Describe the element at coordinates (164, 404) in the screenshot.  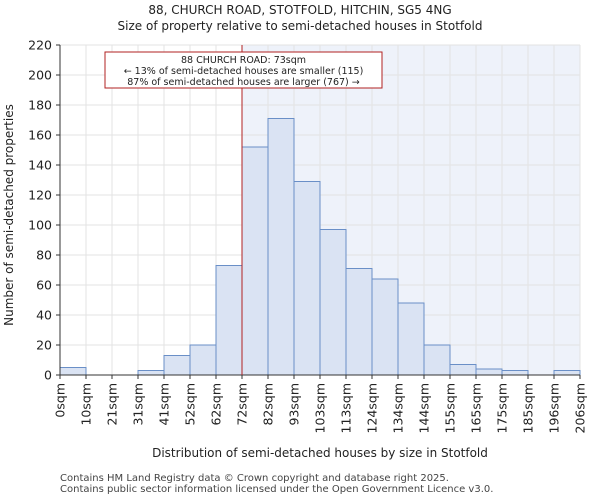
I see `x-tick-label: 41sqm` at that location.